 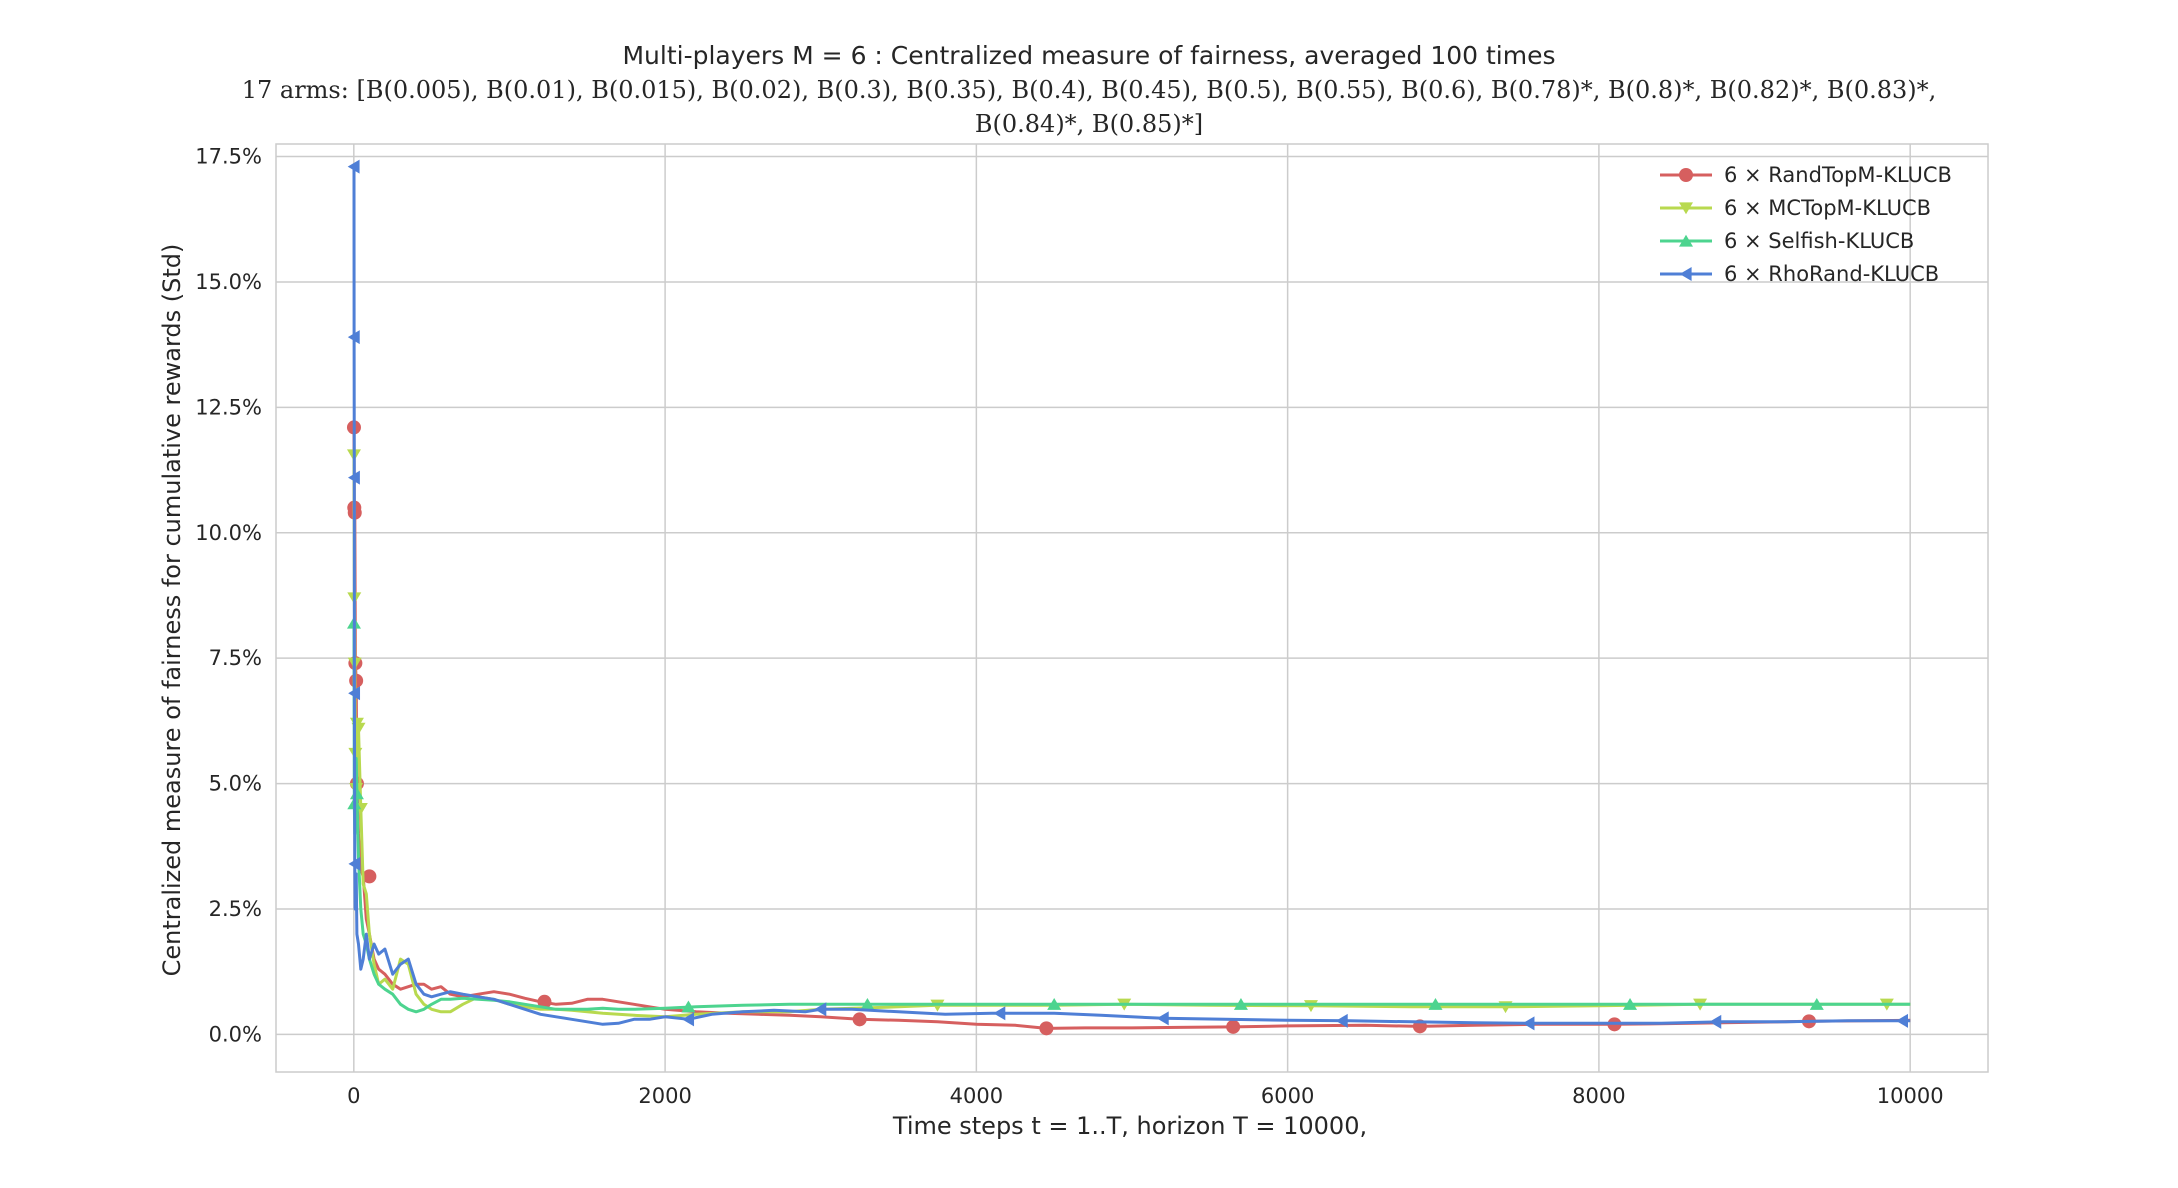 I want to click on x-tick-label: 10000, so click(x=1910, y=1096).